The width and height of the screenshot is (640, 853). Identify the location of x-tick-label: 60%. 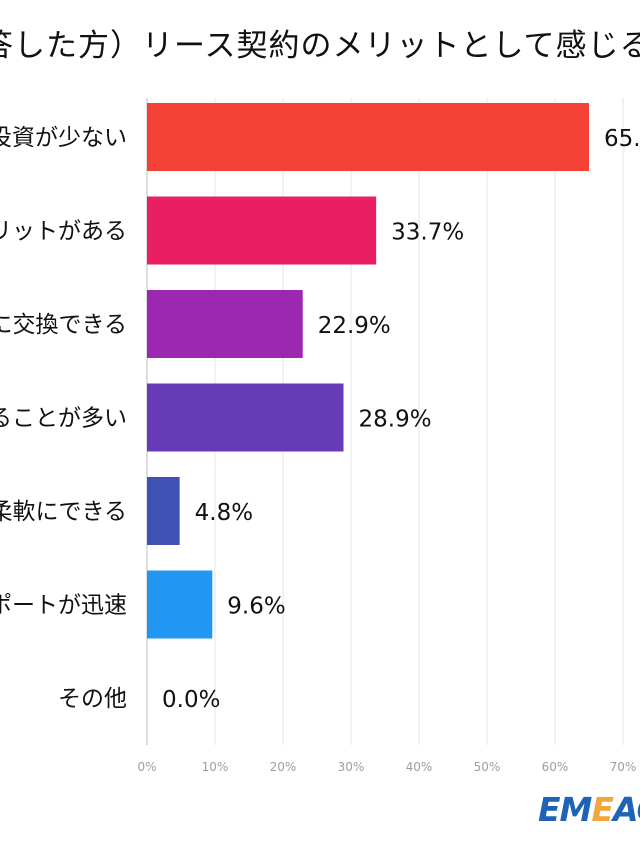
(555, 767).